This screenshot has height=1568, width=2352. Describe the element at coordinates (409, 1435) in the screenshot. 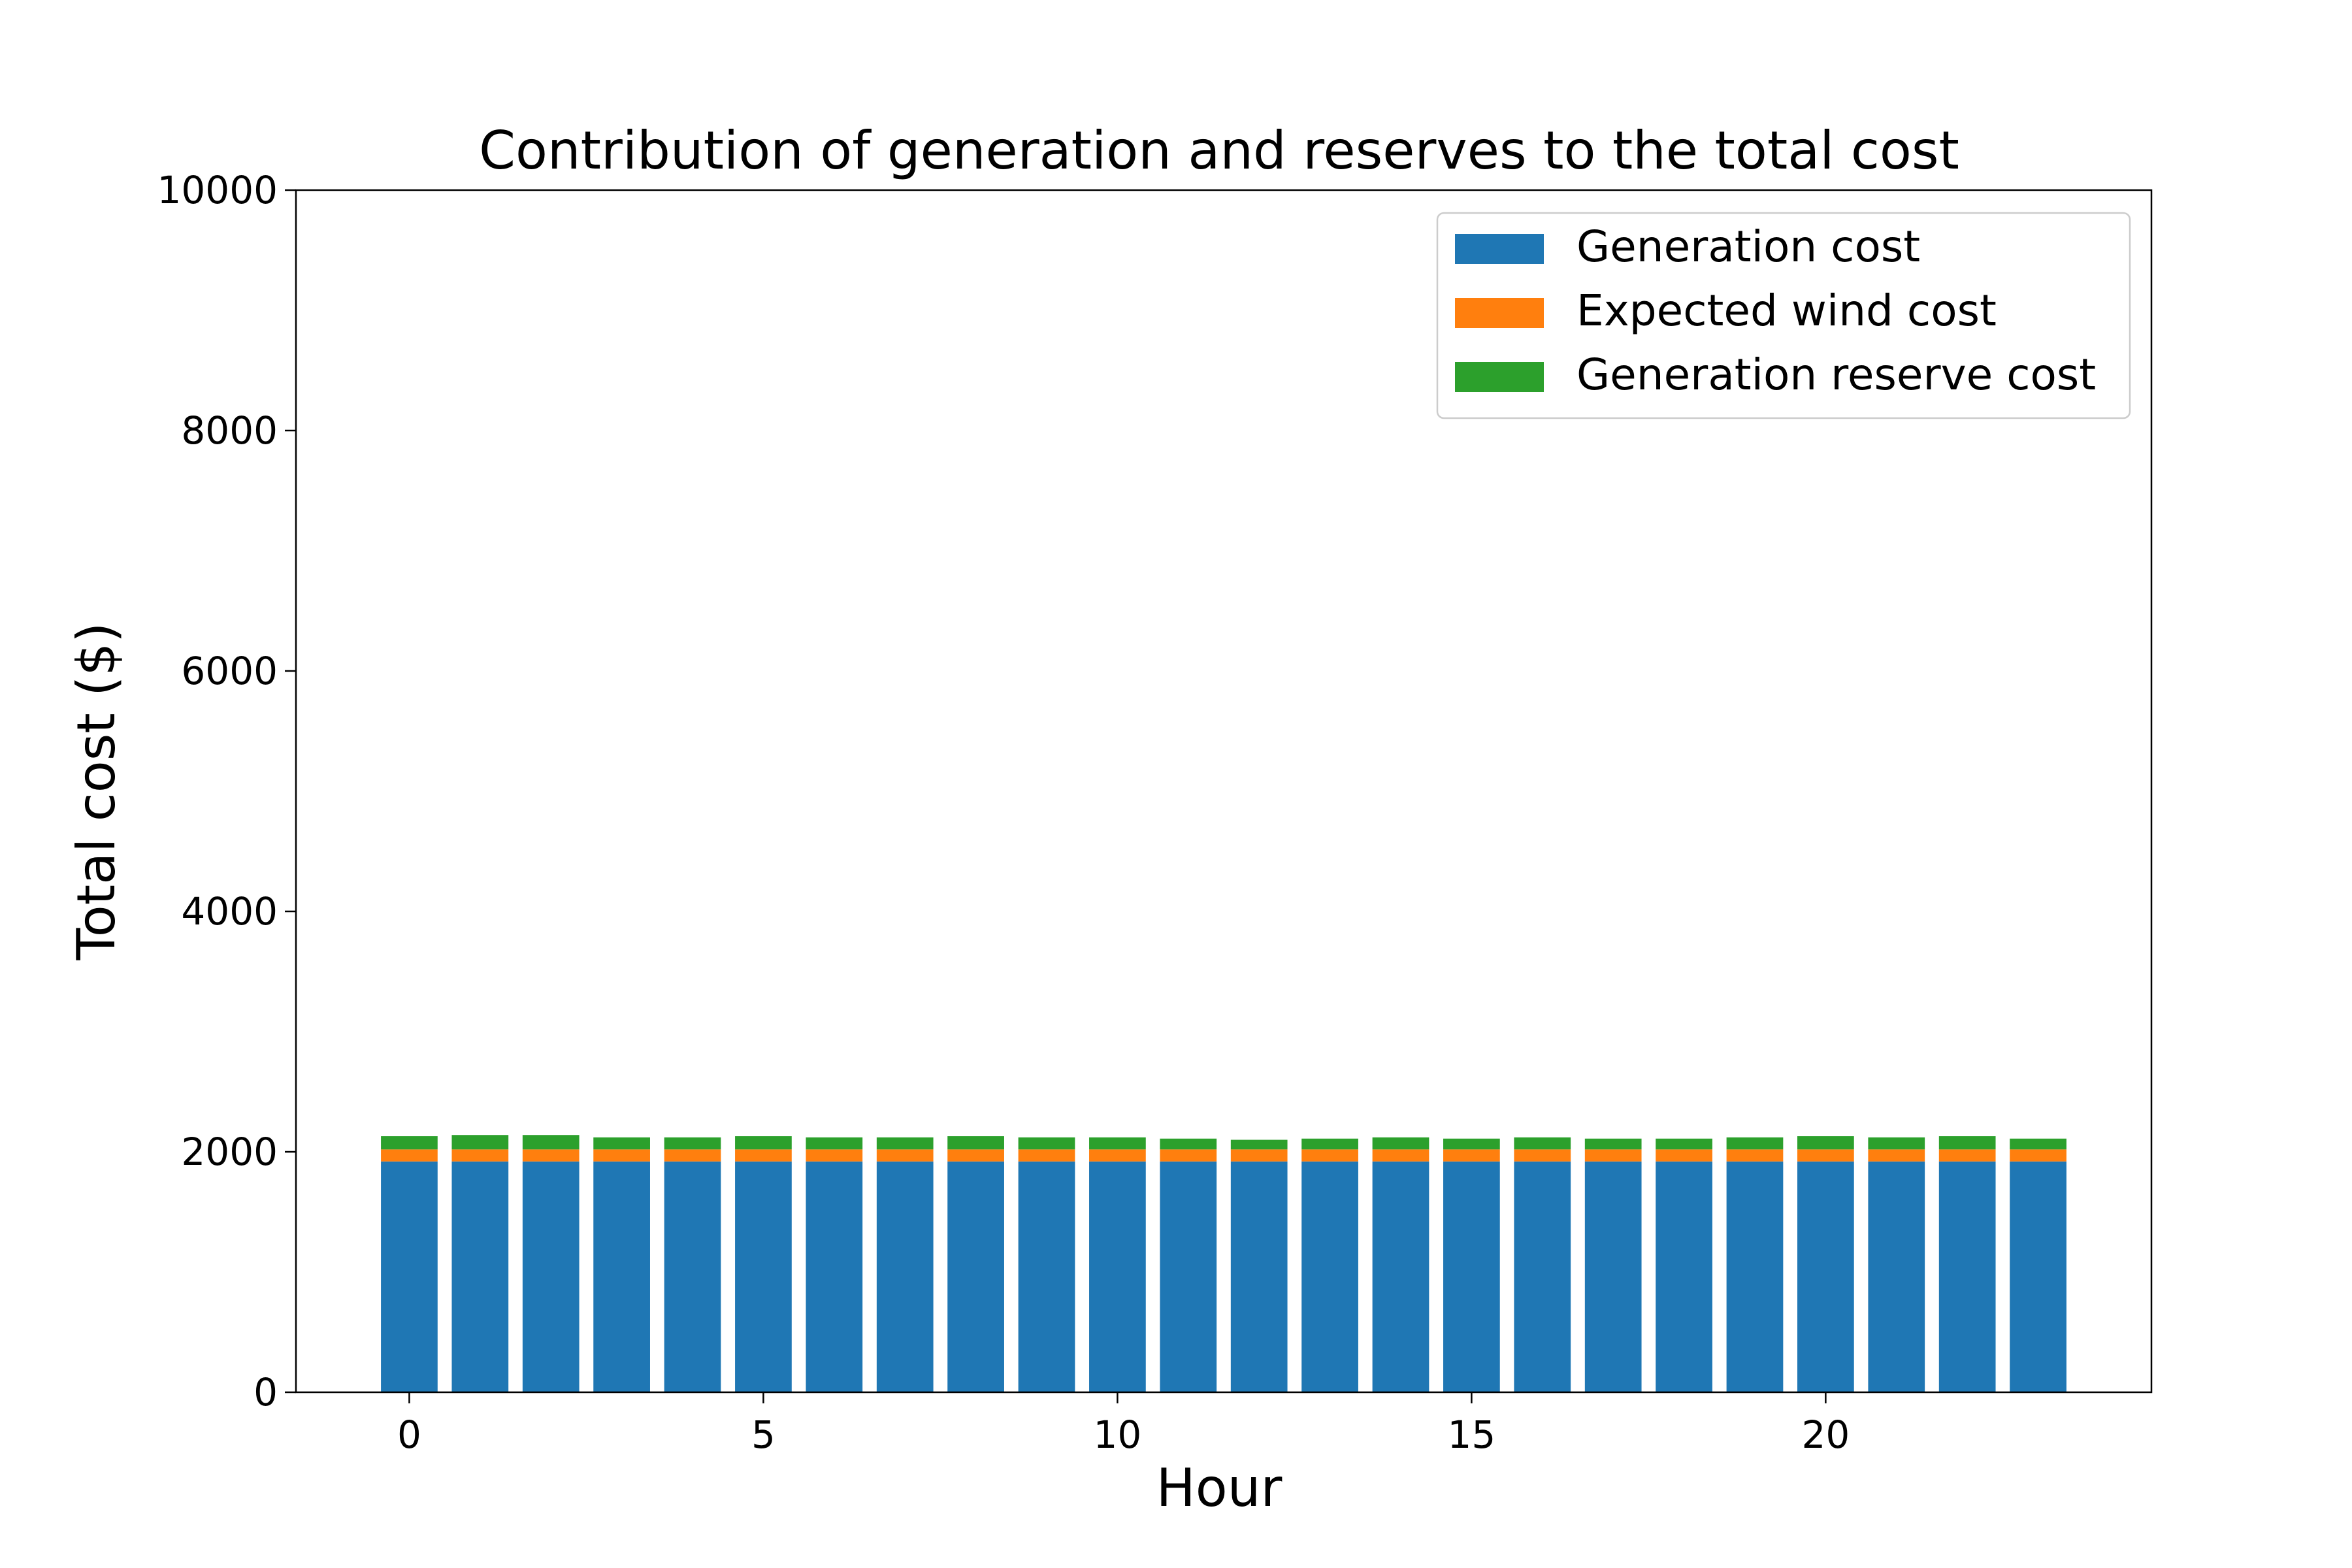

I see `x-tick-label: 0` at that location.